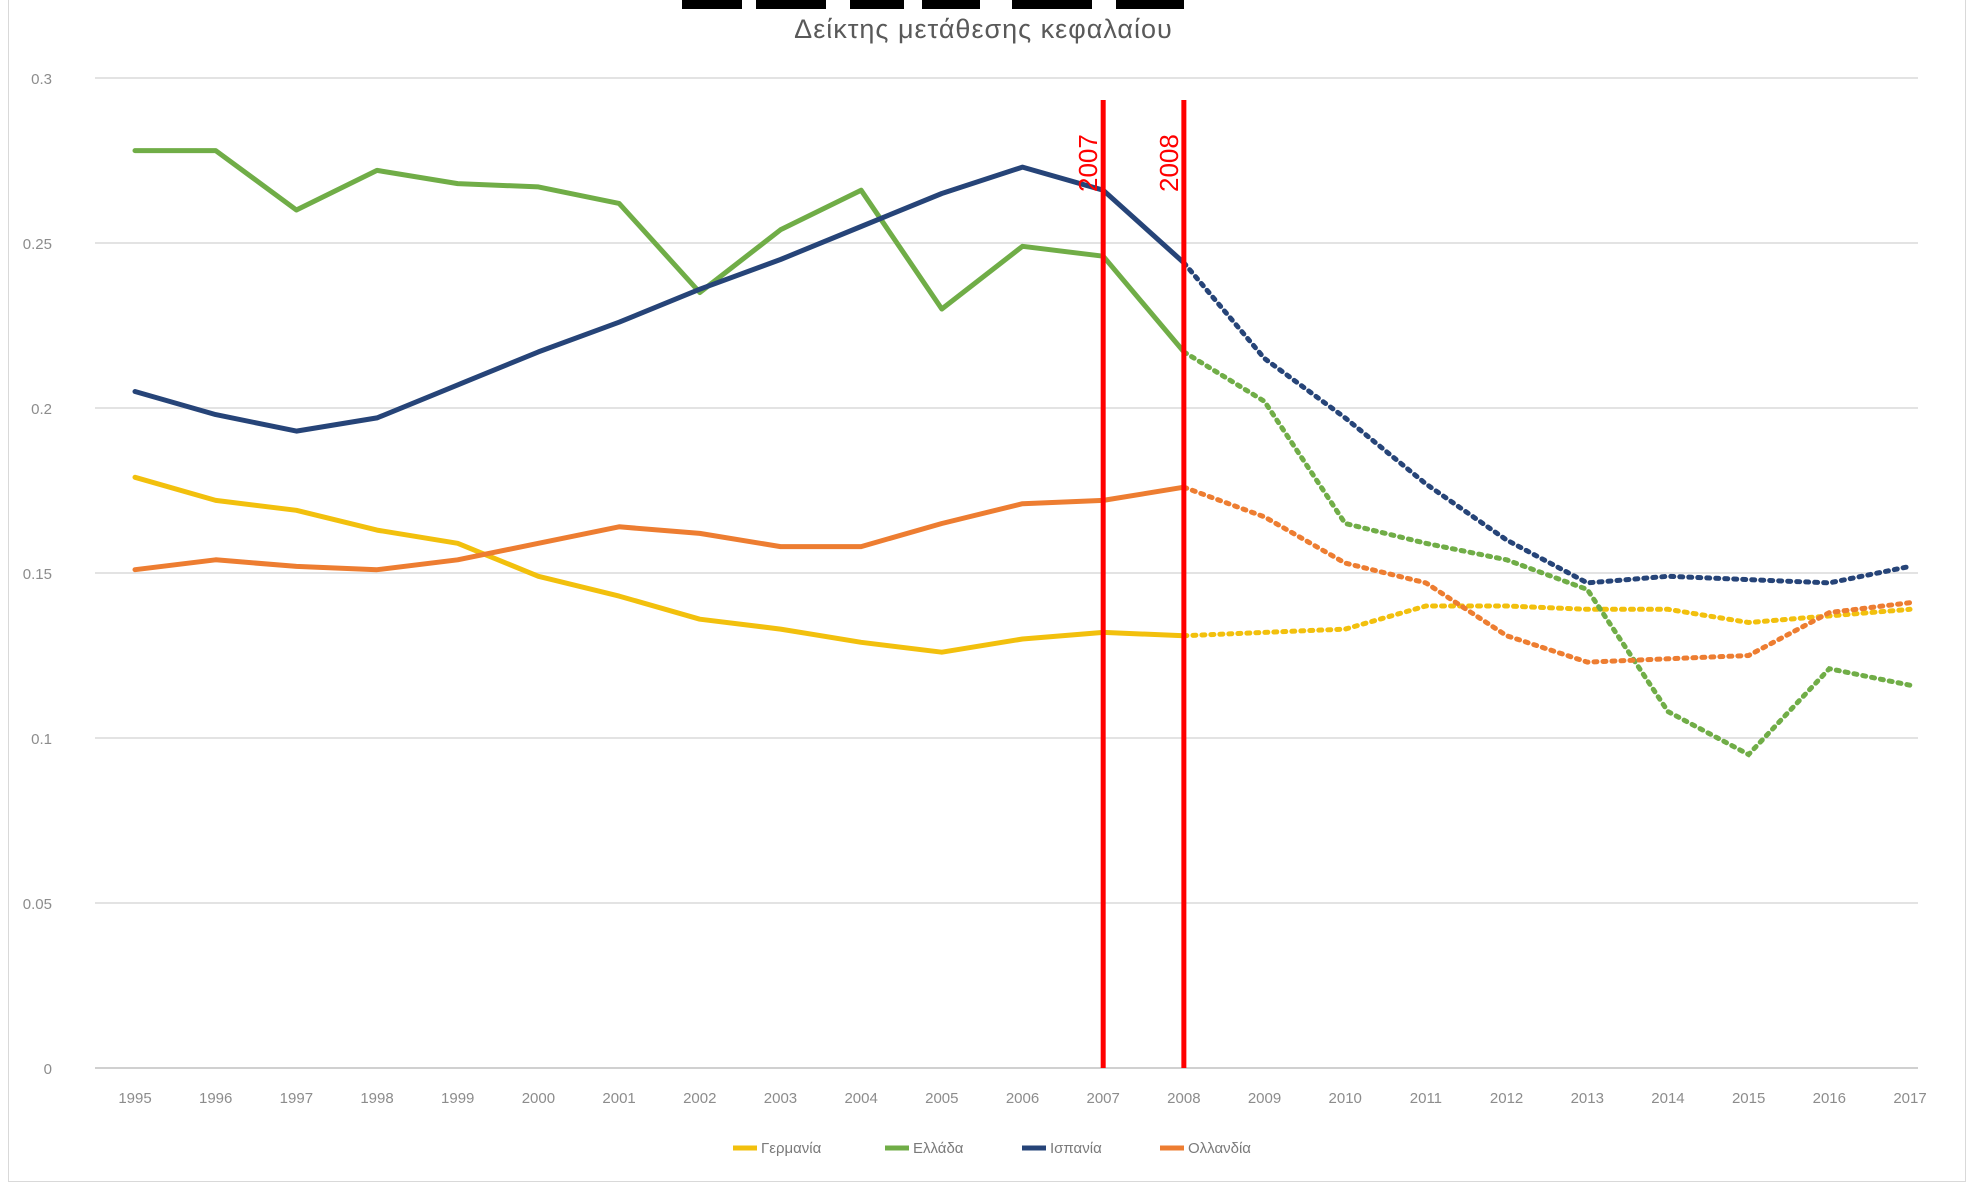 This screenshot has height=1183, width=1967. Describe the element at coordinates (296, 1098) in the screenshot. I see `x-tick-label: 1997` at that location.